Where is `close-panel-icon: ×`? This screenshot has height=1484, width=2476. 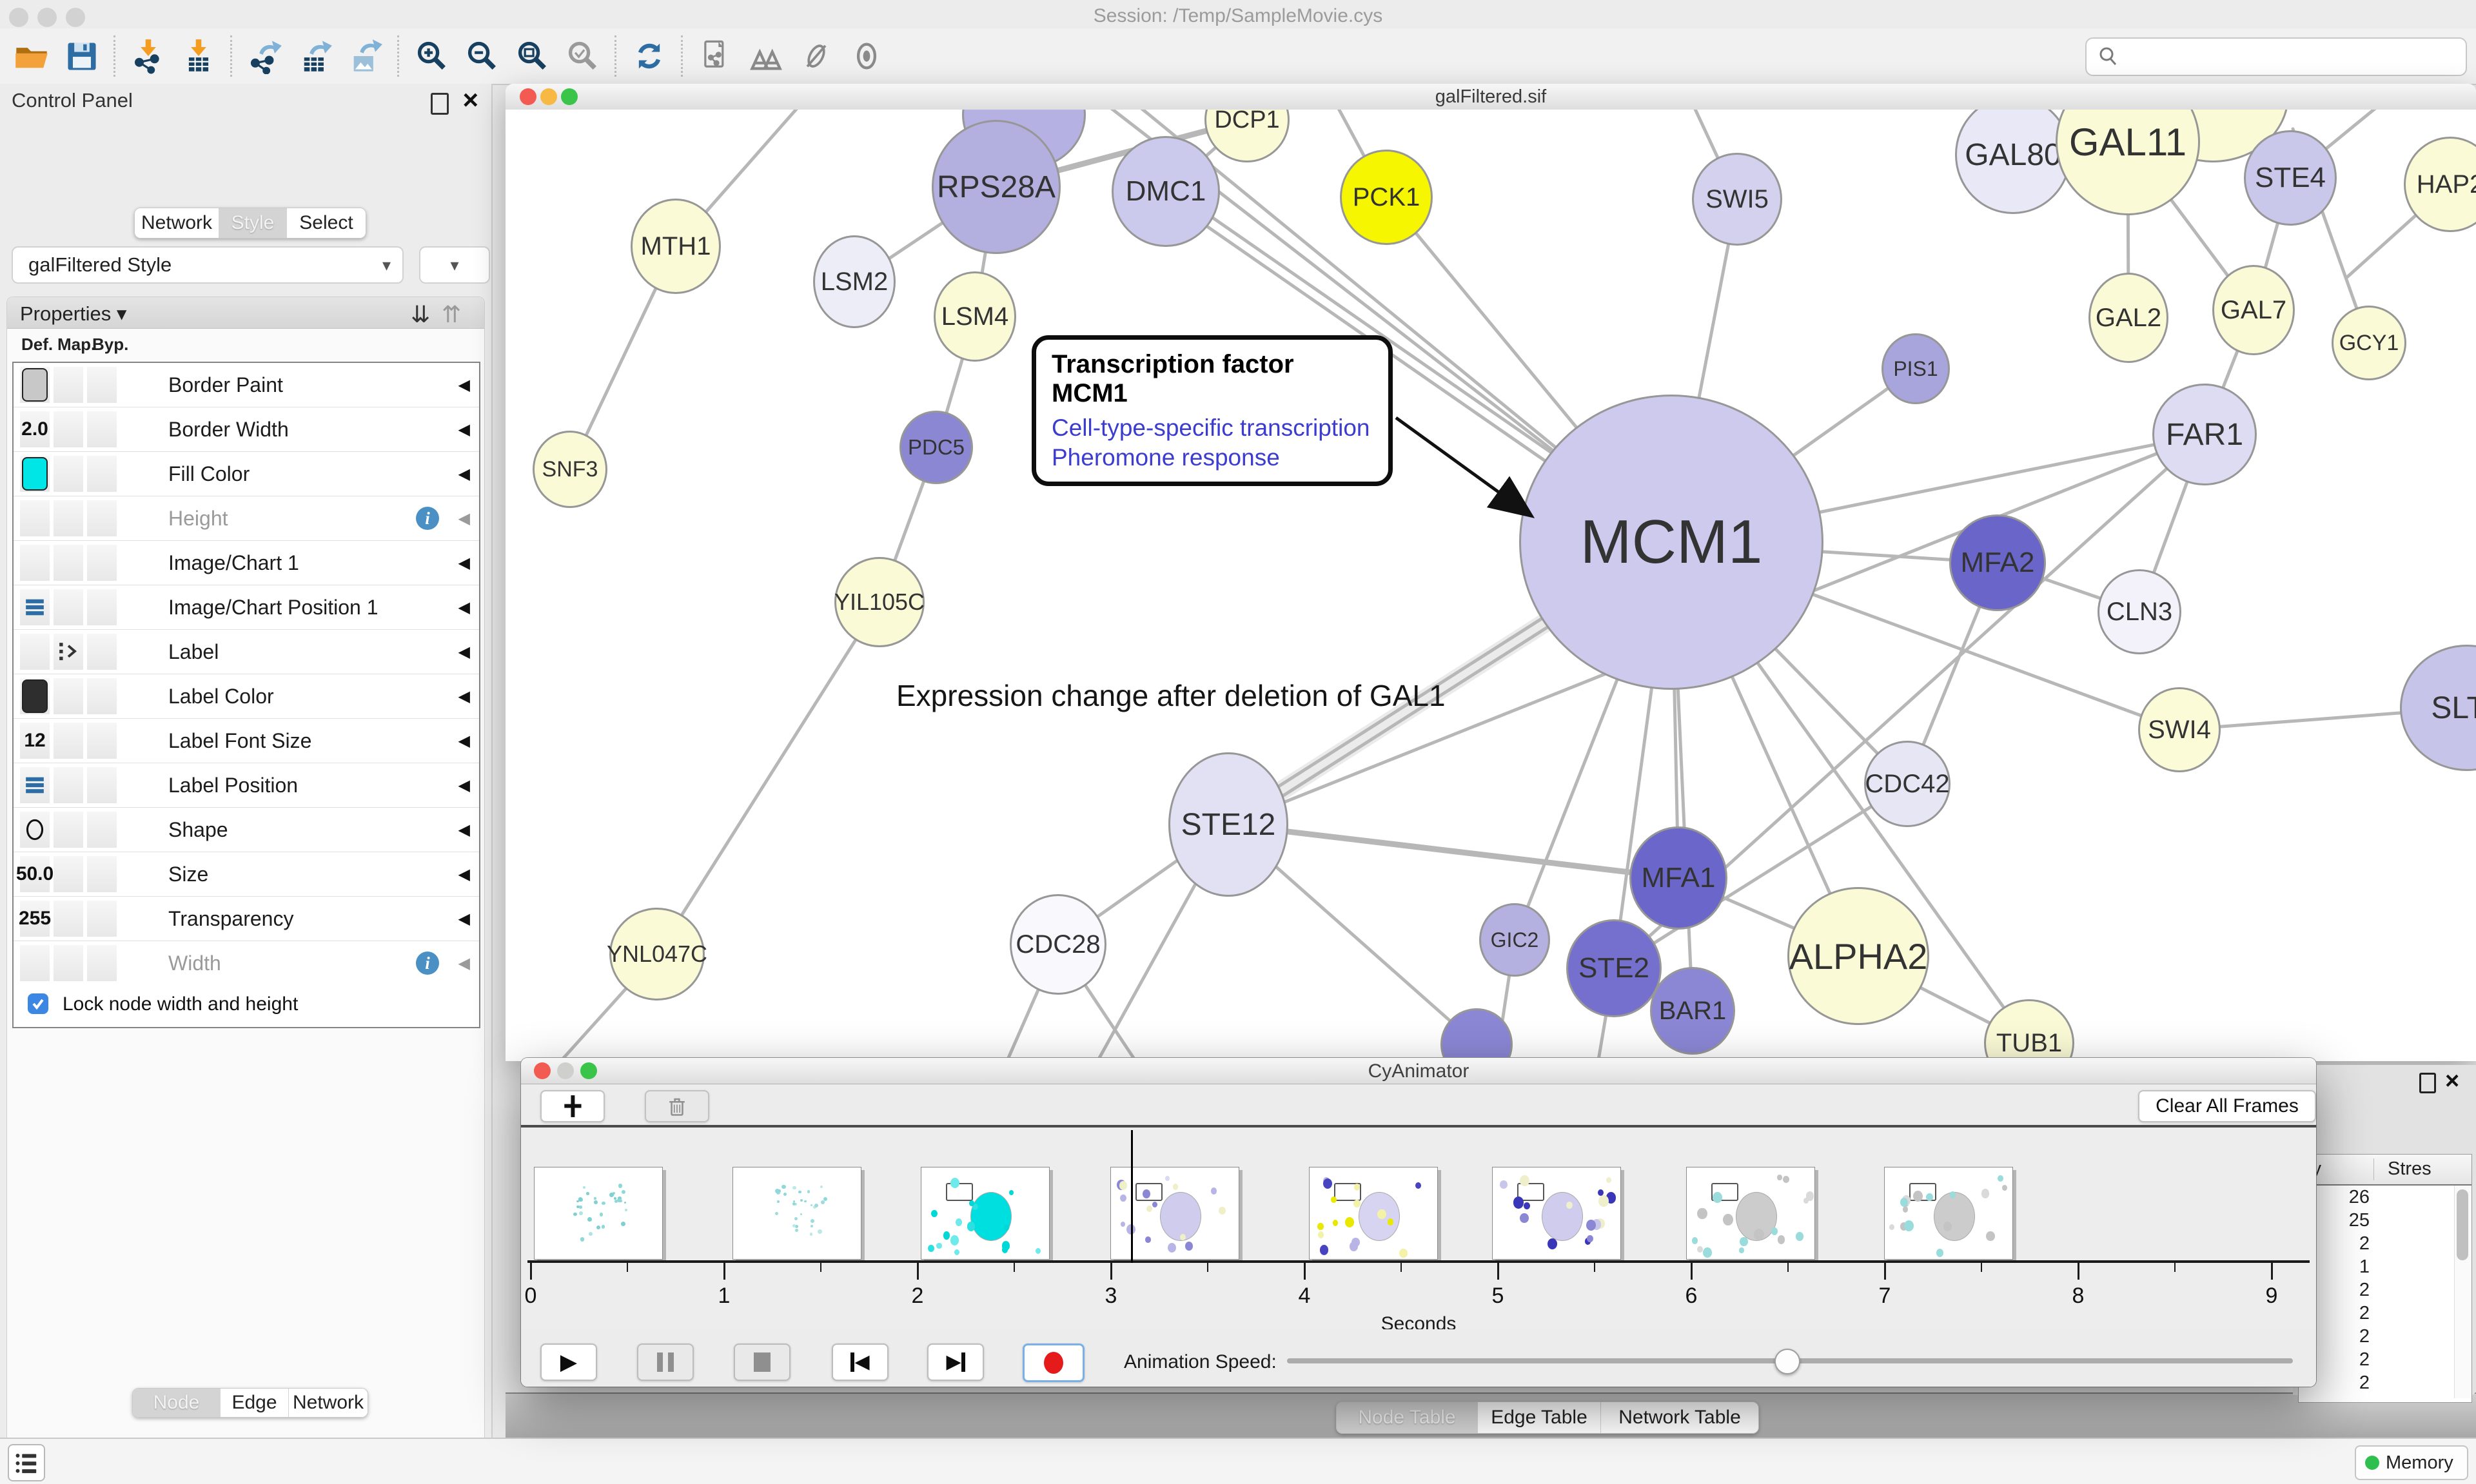
close-panel-icon: × is located at coordinates (2452, 1081).